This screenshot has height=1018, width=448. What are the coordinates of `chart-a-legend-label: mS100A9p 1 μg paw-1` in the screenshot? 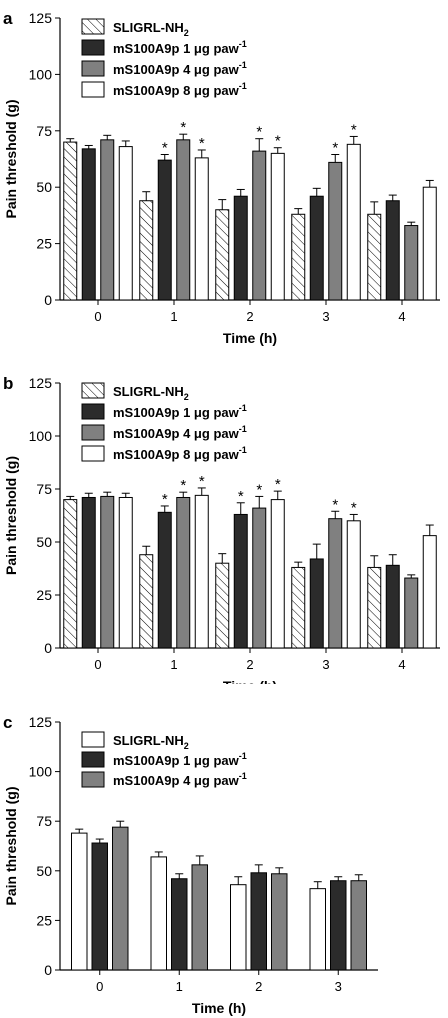 It's located at (180, 47).